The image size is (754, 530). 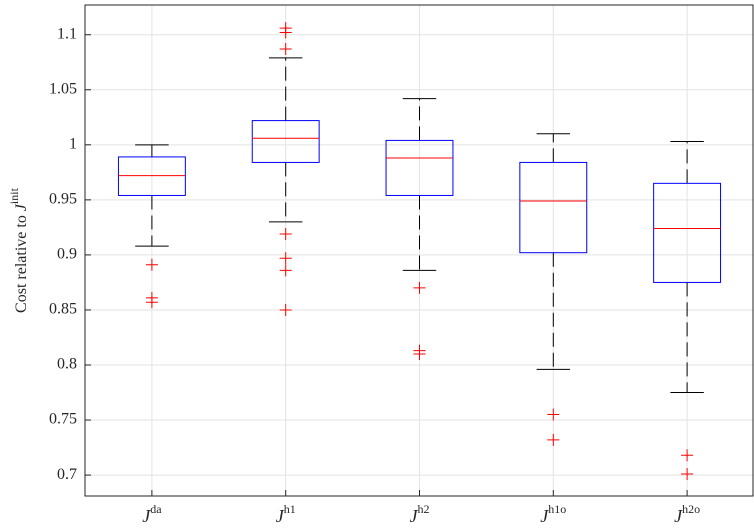 I want to click on x-tick-label: Jh1o, so click(x=553, y=514).